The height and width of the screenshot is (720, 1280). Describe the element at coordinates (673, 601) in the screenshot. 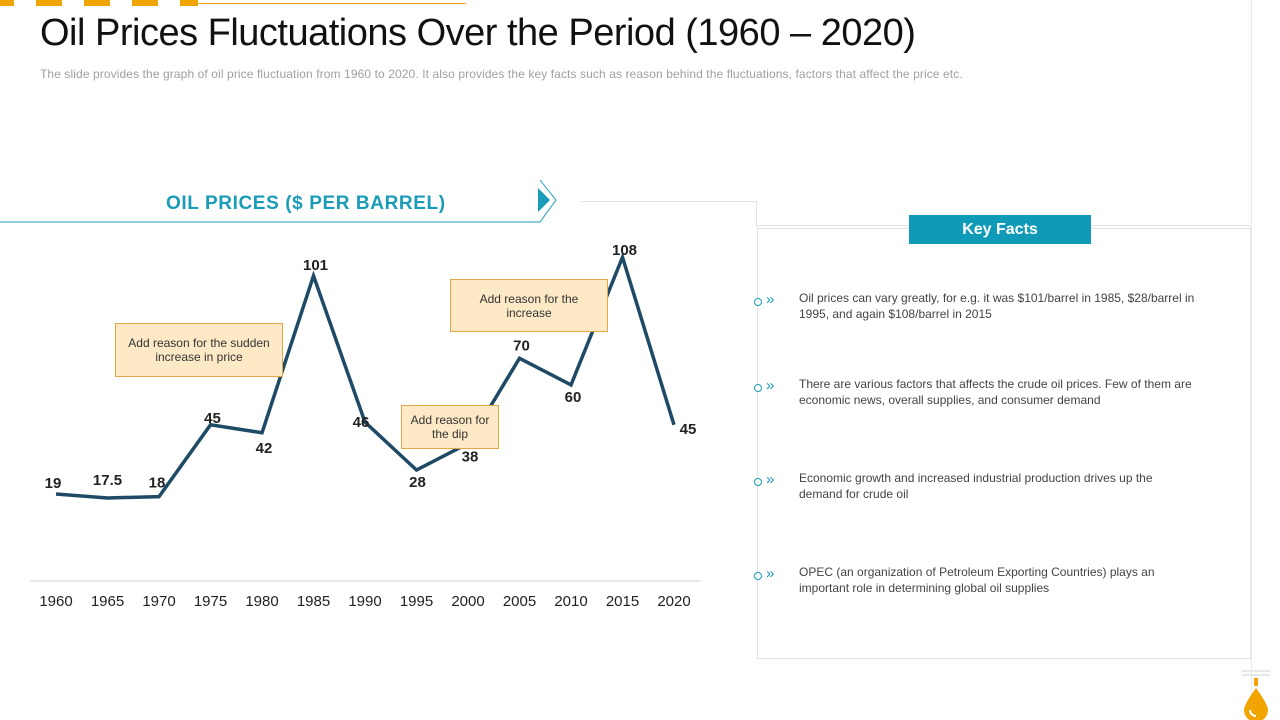

I see `x-tick-label: 2020` at that location.